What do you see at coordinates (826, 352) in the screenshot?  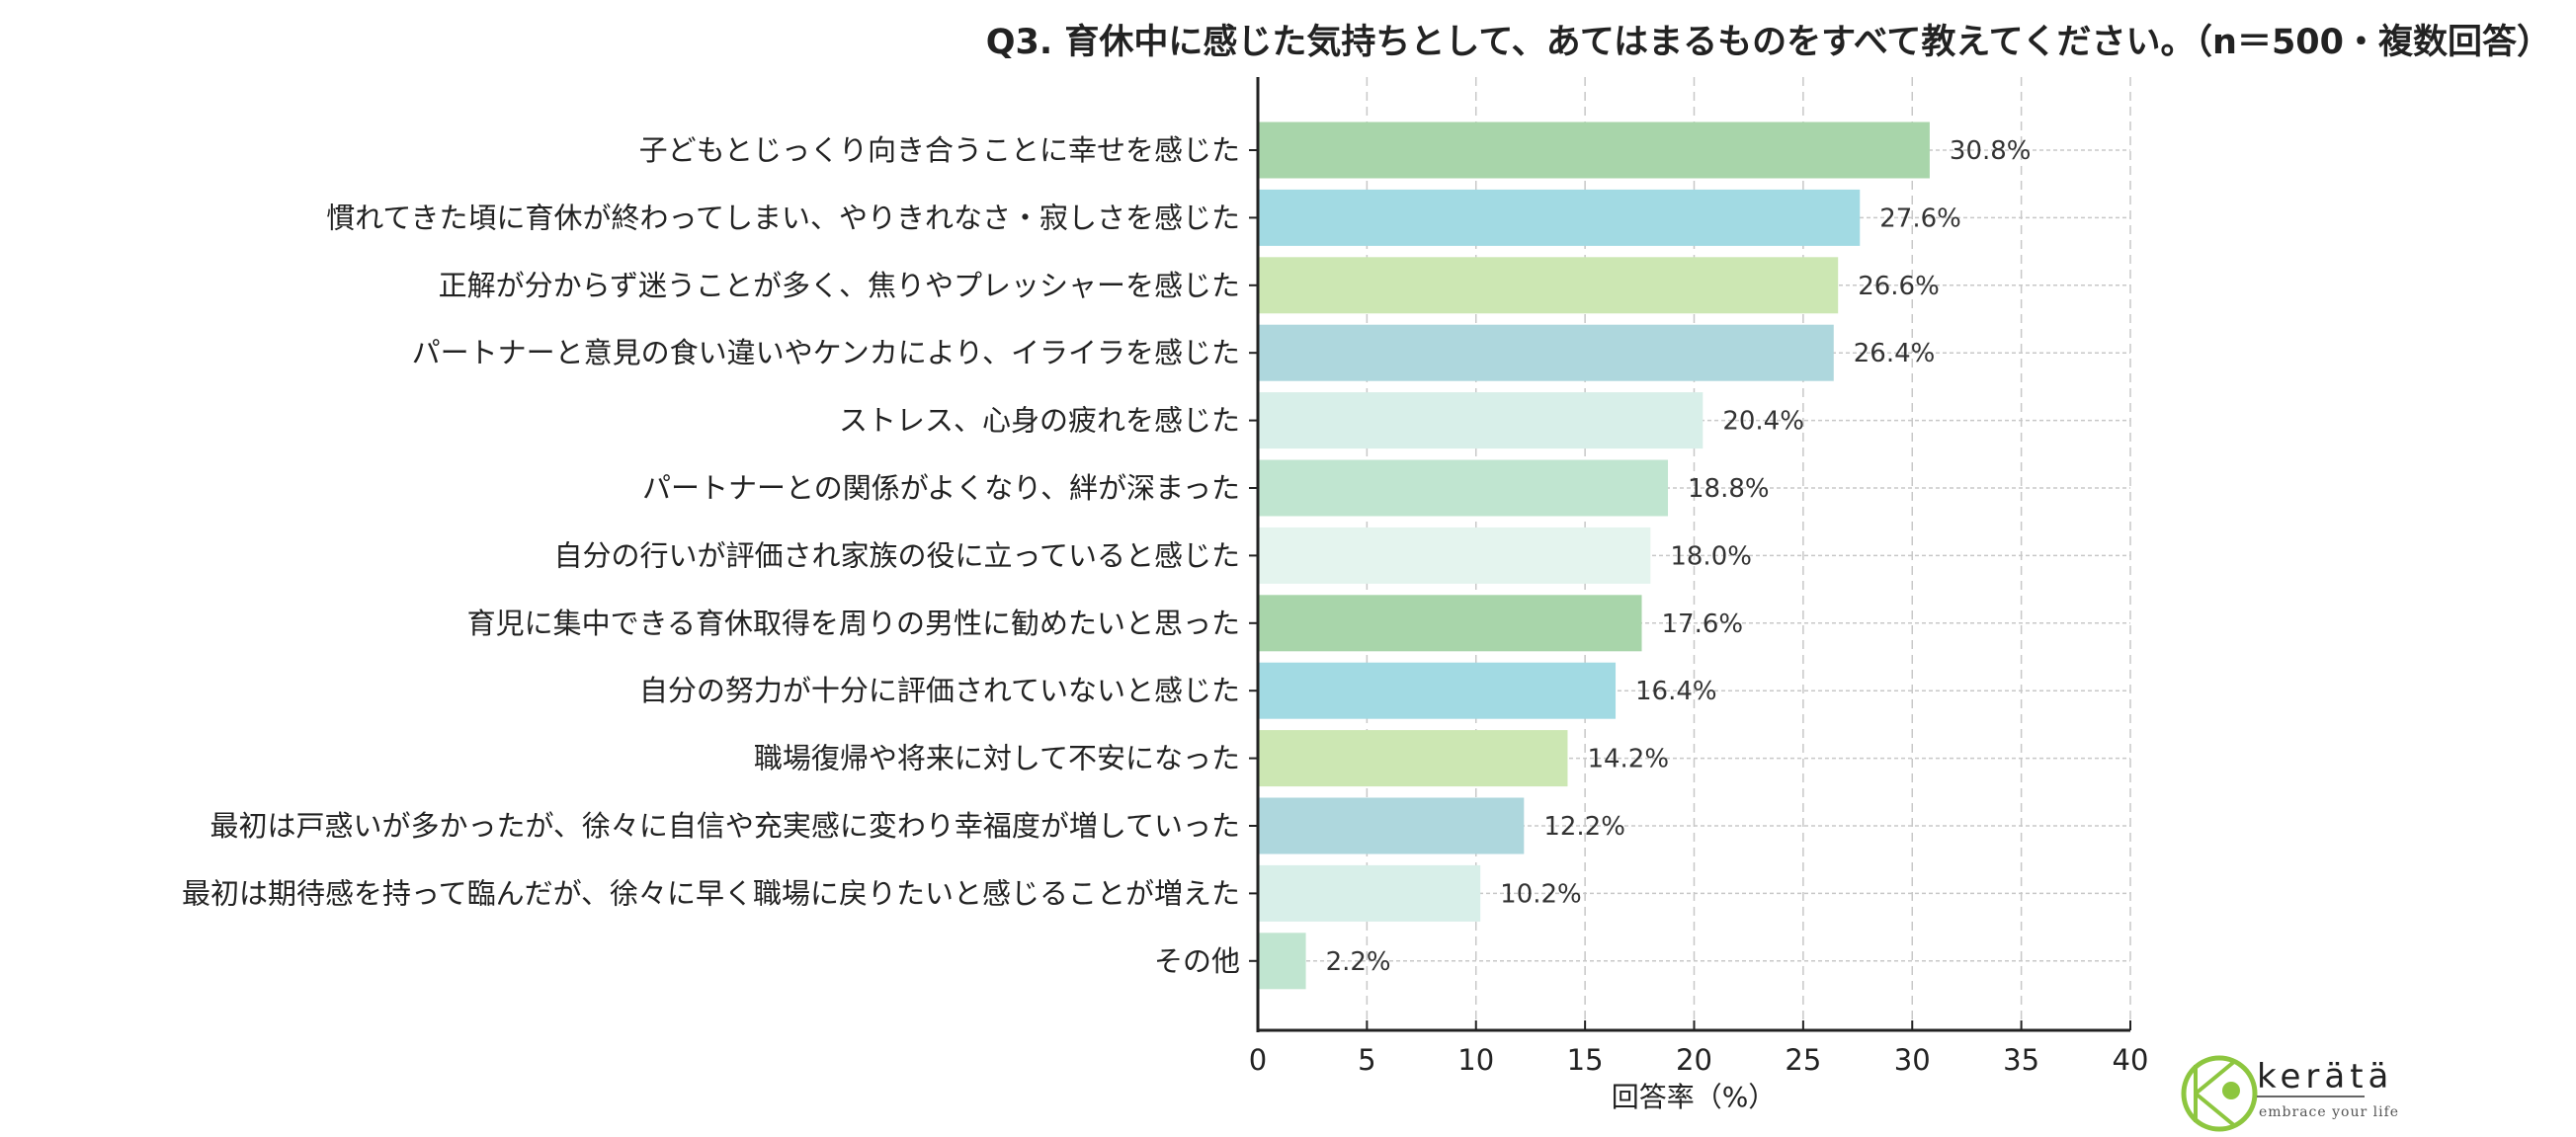 I see `category-label: パートナーと意見の食い違いやケンカにより、イライラを感じた` at bounding box center [826, 352].